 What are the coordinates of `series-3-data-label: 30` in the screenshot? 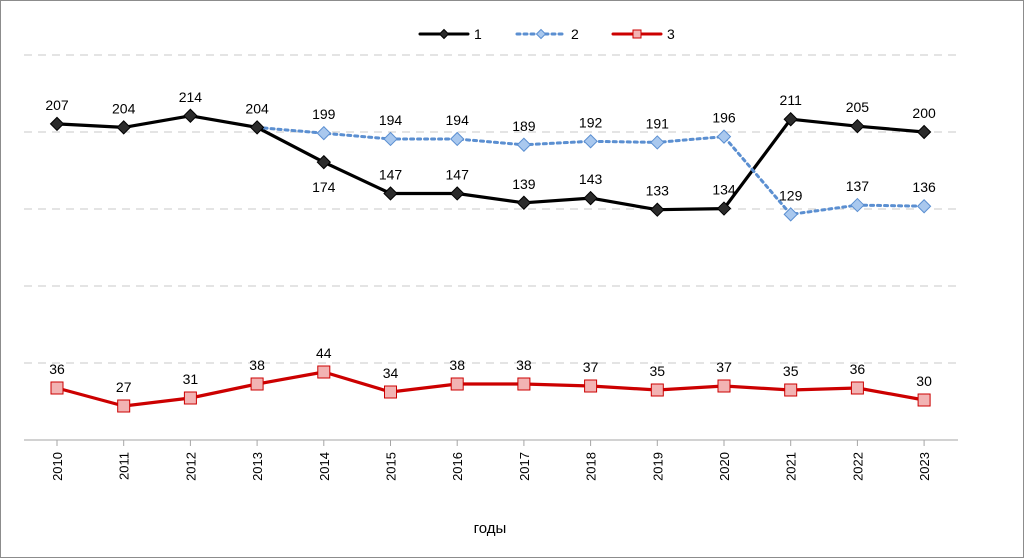 It's located at (924, 381).